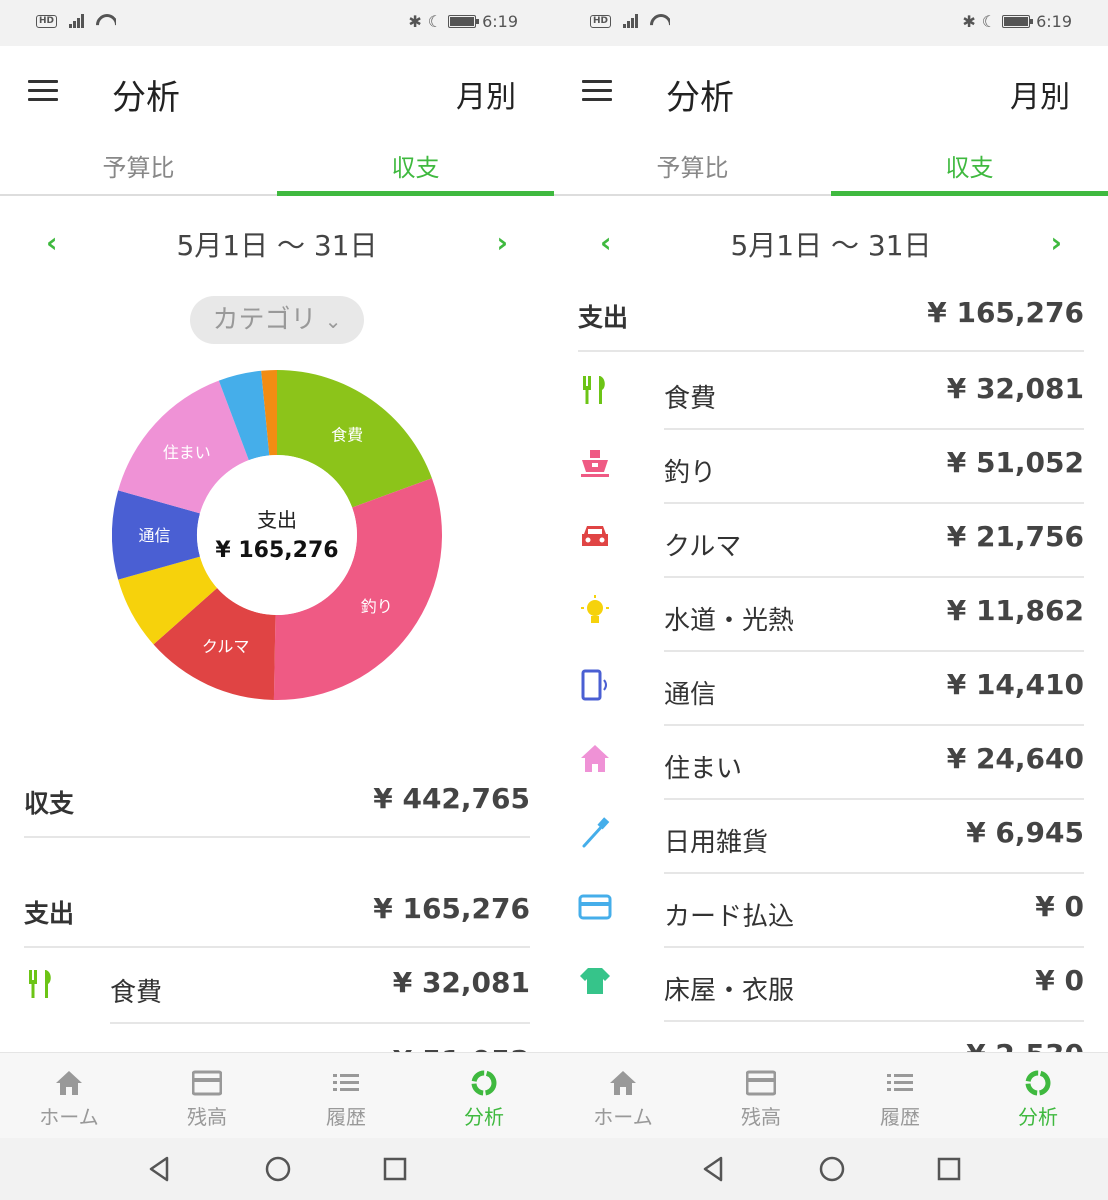 This screenshot has height=1200, width=1108. What do you see at coordinates (277, 911) in the screenshot?
I see `expense-row: 支出 ¥ 165,276` at bounding box center [277, 911].